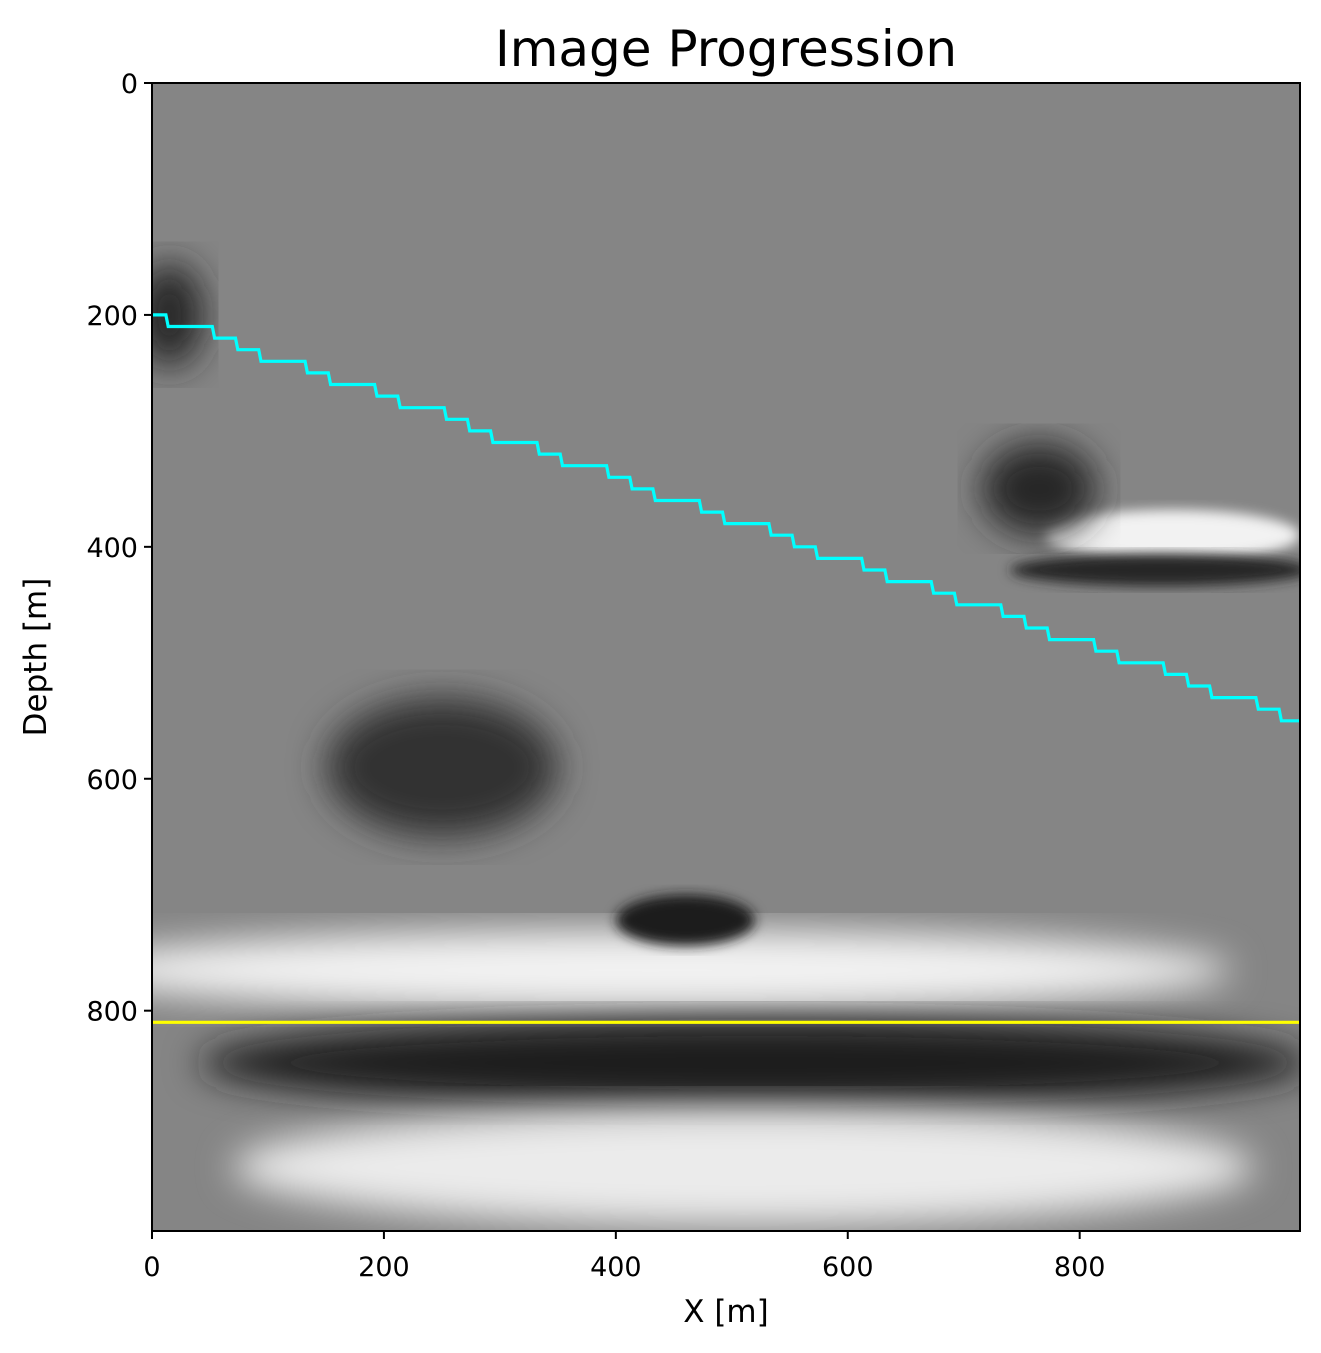 This screenshot has width=1321, height=1353. Describe the element at coordinates (112, 548) in the screenshot. I see `y-tick-label-400: 400` at that location.